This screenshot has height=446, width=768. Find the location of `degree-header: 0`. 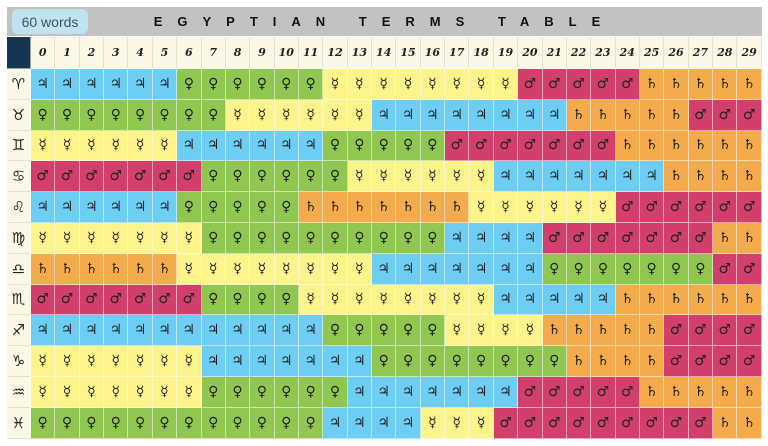

degree-header: 0 is located at coordinates (43, 53).